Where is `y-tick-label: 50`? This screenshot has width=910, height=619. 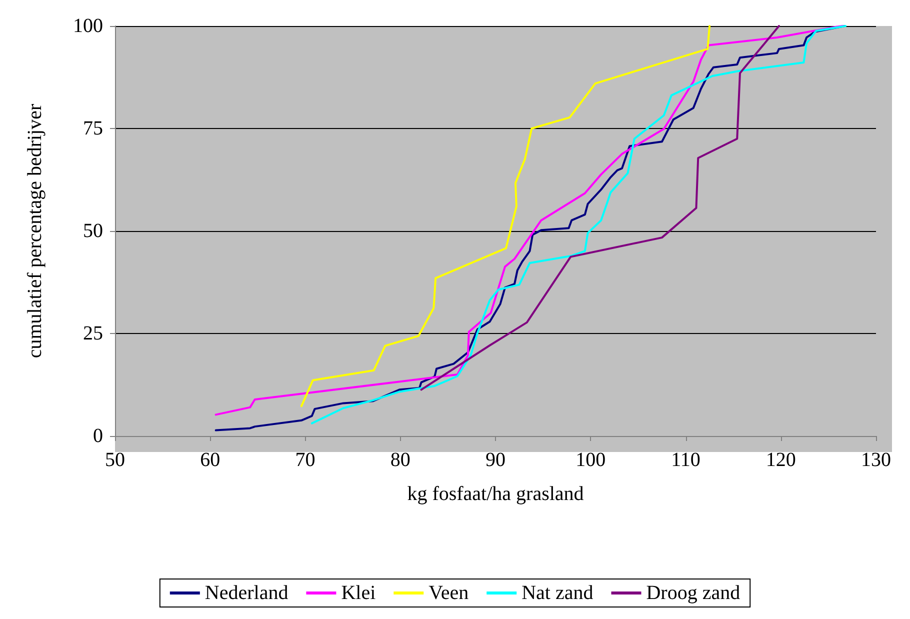
y-tick-label: 50 is located at coordinates (93, 231).